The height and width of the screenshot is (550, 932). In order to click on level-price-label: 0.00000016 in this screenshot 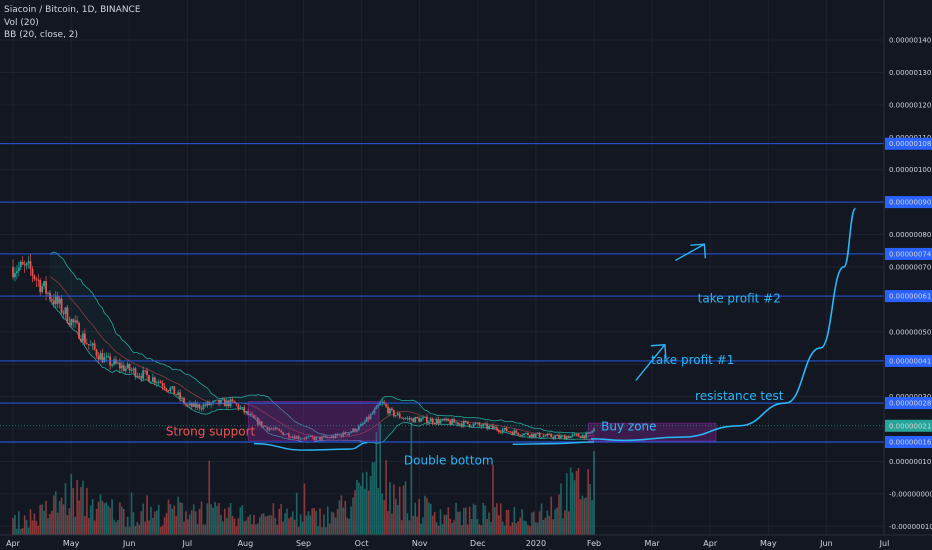, I will do `click(910, 443)`.